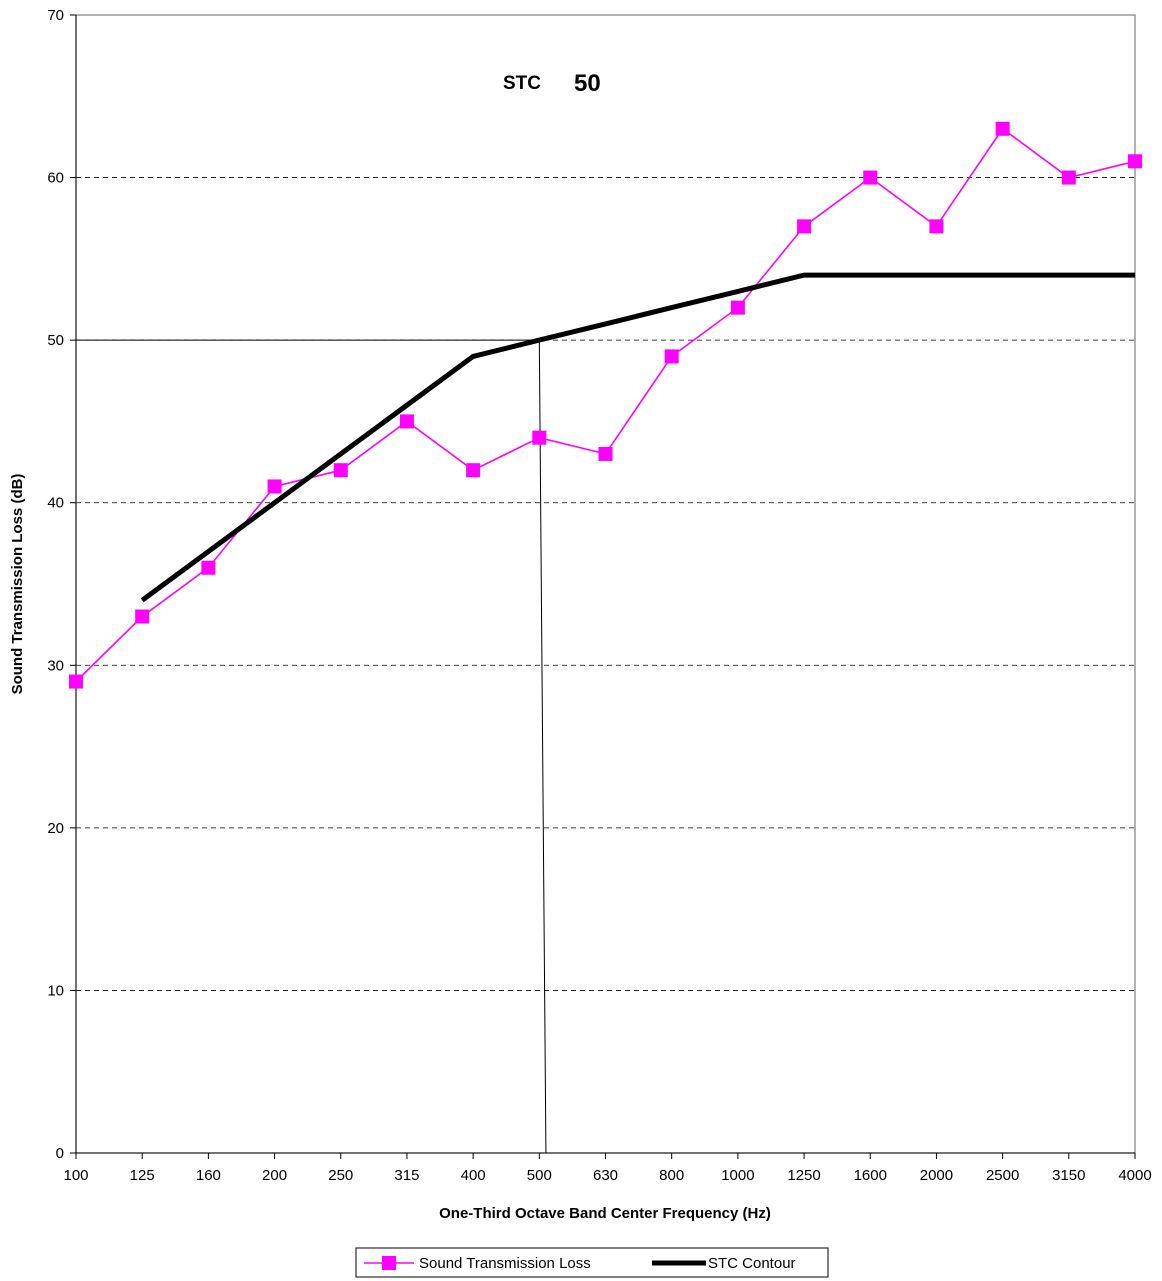  What do you see at coordinates (752, 1263) in the screenshot?
I see `legend-label-stc: STC Contour` at bounding box center [752, 1263].